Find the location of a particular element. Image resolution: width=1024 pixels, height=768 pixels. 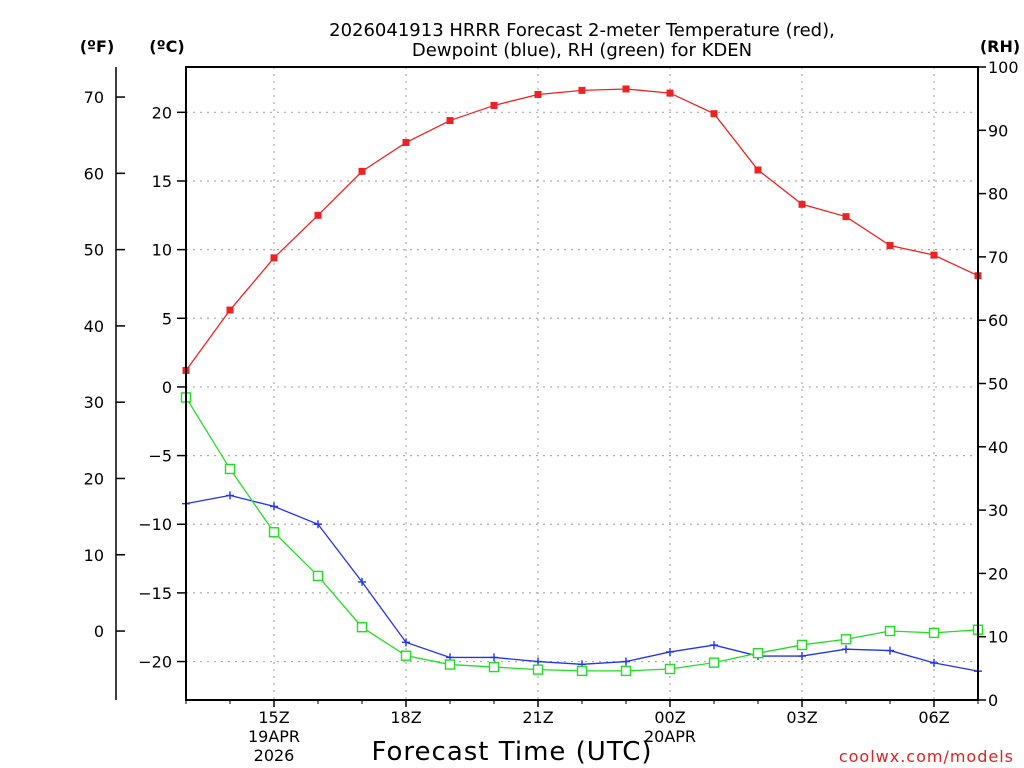

f-tick-label: 30 is located at coordinates (94, 402).